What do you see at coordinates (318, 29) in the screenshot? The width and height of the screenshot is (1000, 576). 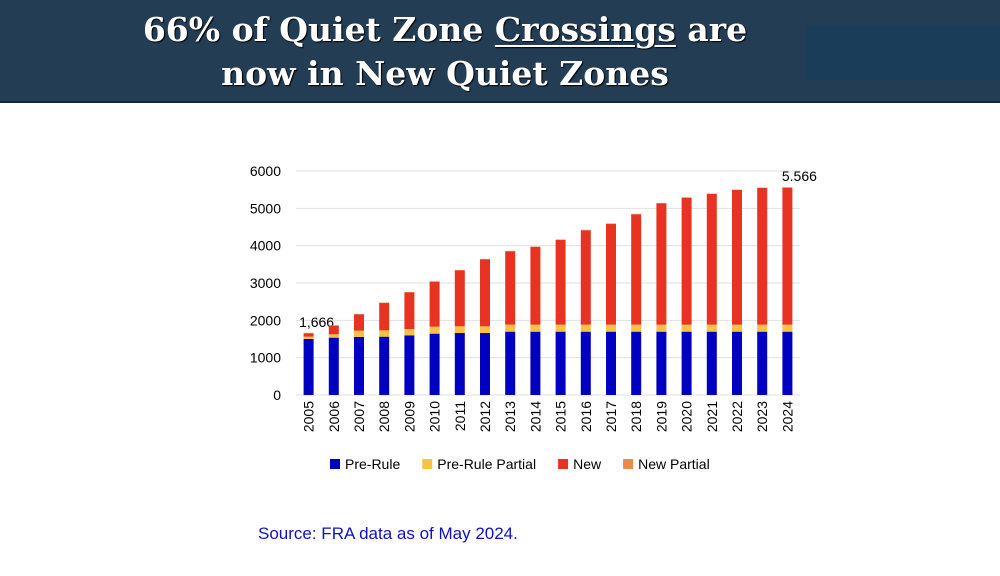 I see `title-text: 66% of Quiet Zone` at bounding box center [318, 29].